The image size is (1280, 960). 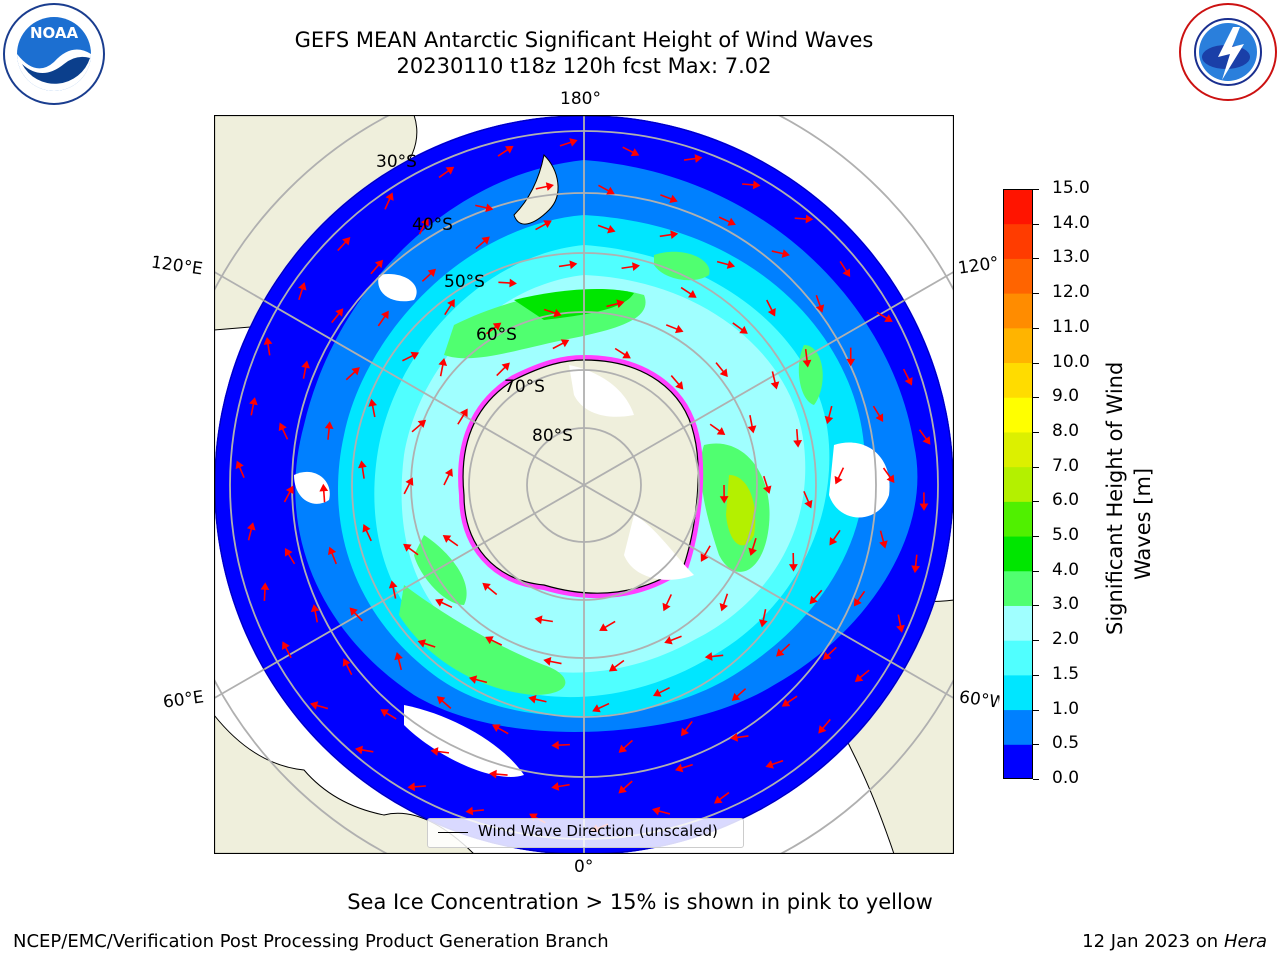 I want to click on noaa-logo: NOAA, so click(x=54, y=54).